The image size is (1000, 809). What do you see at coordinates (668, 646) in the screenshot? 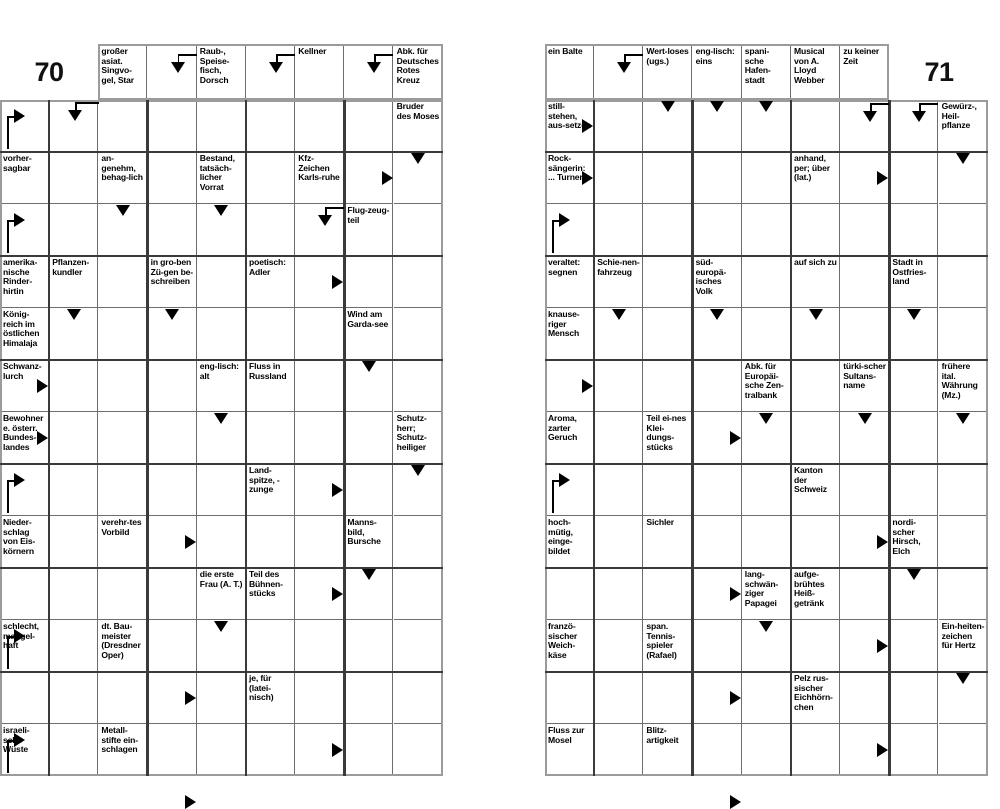
I see `grid-cell-r10-c2: span. Tennis-spieler (Rafael)` at bounding box center [668, 646].